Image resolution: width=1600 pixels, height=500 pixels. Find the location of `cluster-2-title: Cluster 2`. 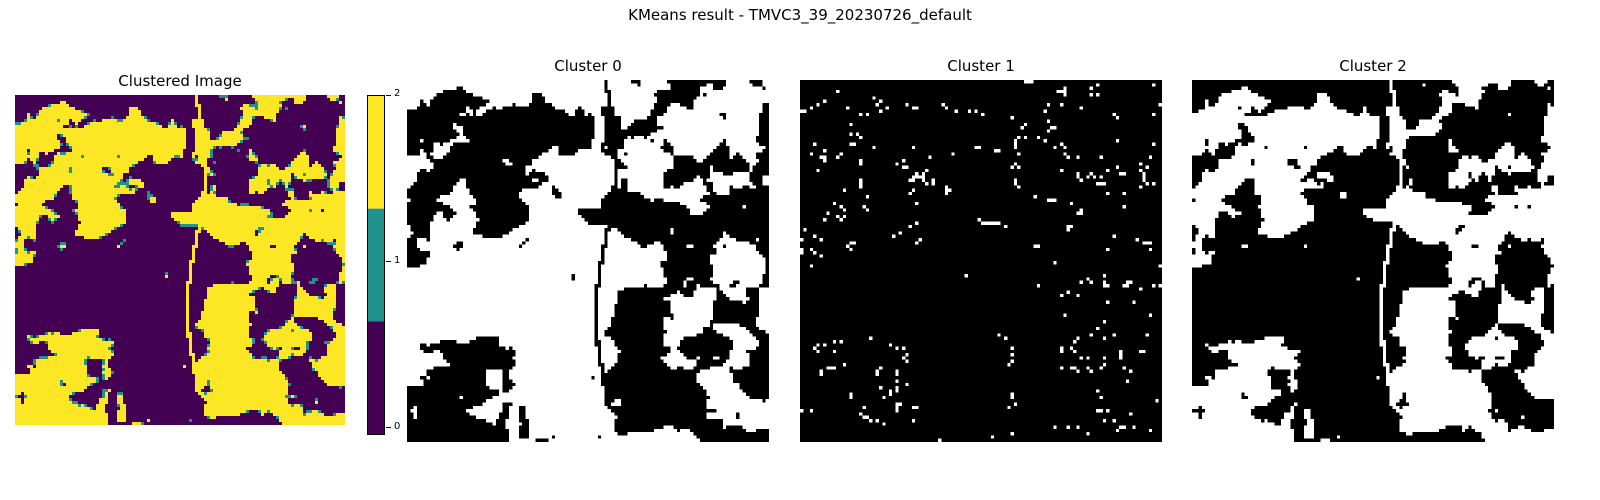

cluster-2-title: Cluster 2 is located at coordinates (1373, 66).